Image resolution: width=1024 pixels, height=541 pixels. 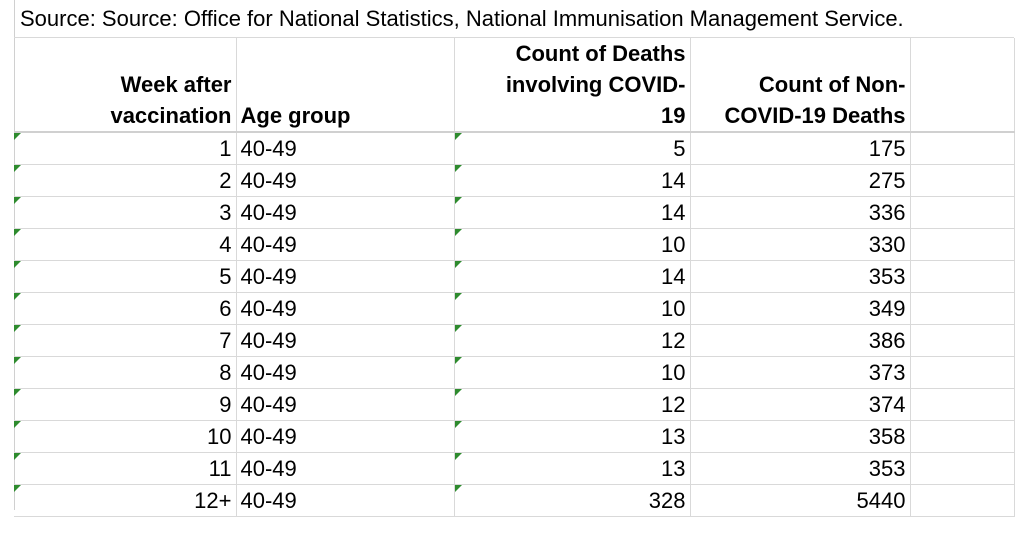 I want to click on header-week-after-vaccination: Week after vaccination, so click(x=125, y=85).